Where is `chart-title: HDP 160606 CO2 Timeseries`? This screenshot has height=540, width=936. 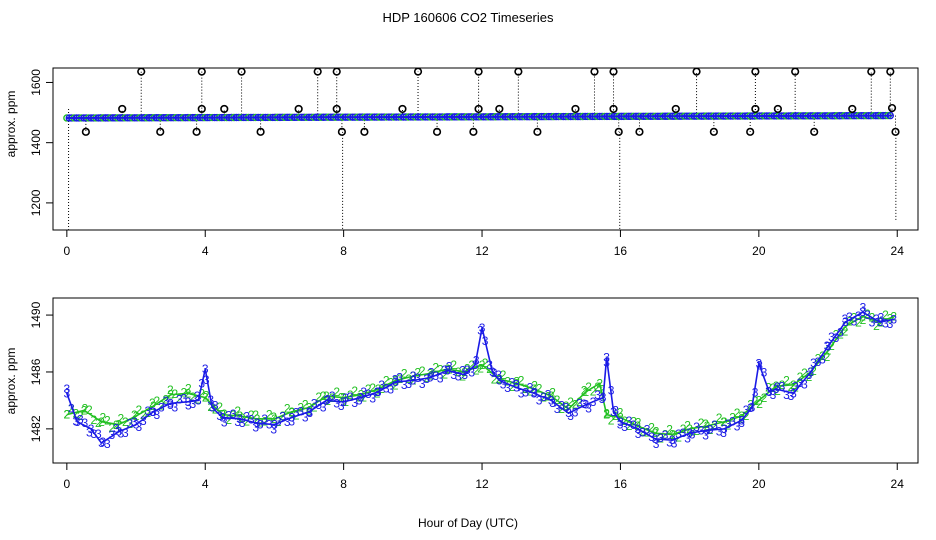 chart-title: HDP 160606 CO2 Timeseries is located at coordinates (468, 17).